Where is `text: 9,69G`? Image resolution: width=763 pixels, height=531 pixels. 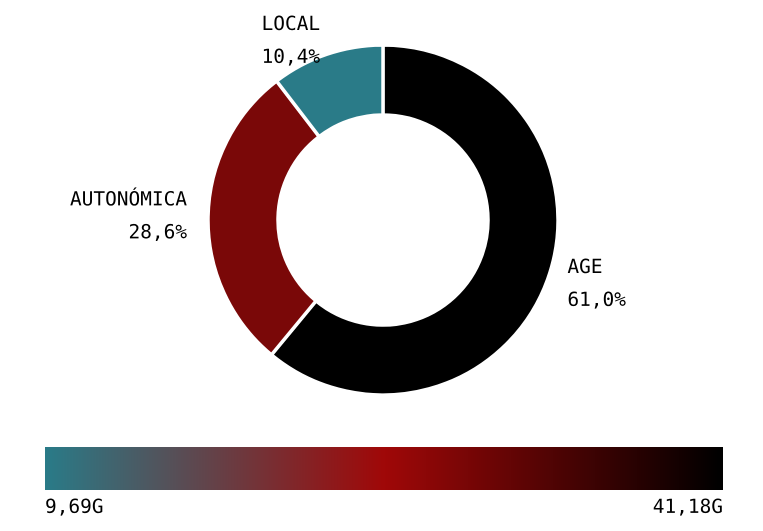 text: 9,69G is located at coordinates (74, 507).